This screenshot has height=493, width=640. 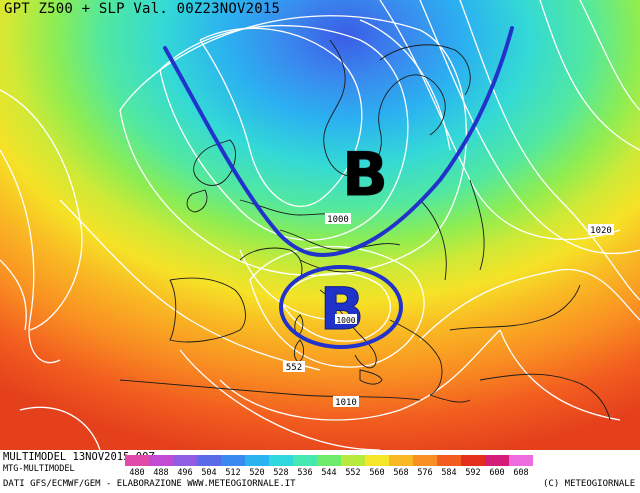 What do you see at coordinates (197, 201) in the screenshot?
I see `ireland` at bounding box center [197, 201].